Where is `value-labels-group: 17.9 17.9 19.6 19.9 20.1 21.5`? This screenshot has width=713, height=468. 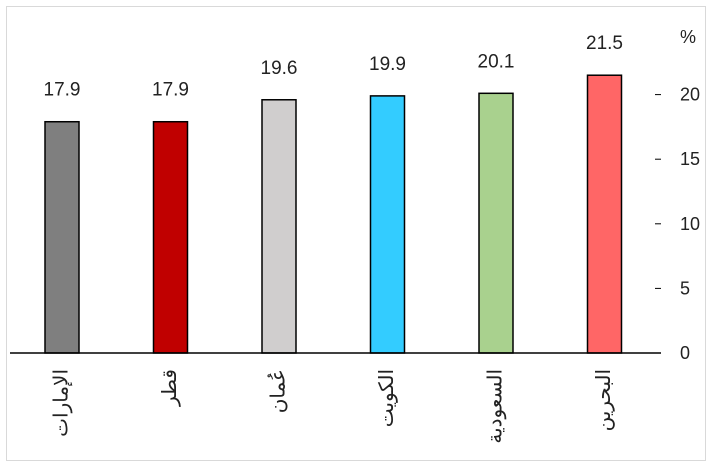 value-labels-group: 17.9 17.9 19.6 19.9 20.1 21.5 is located at coordinates (333, 67).